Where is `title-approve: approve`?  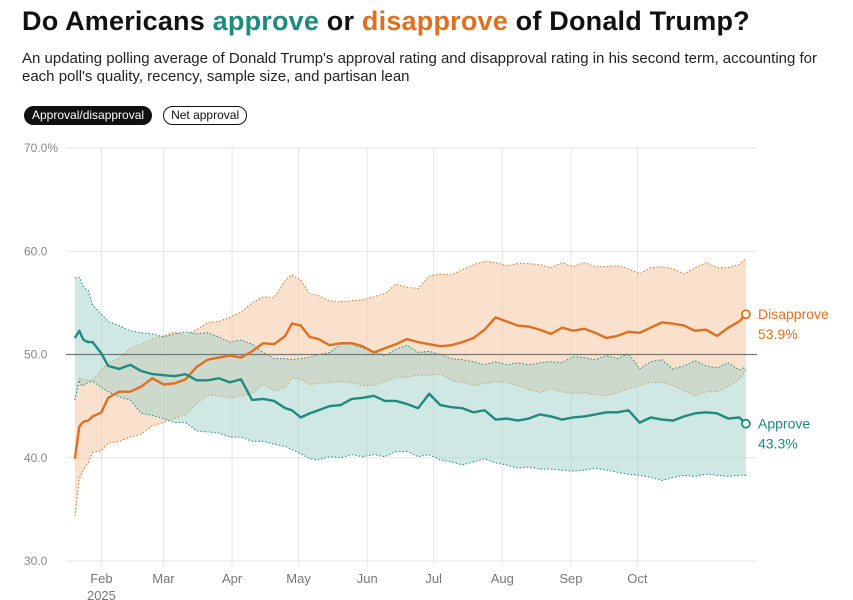 title-approve: approve is located at coordinates (266, 21).